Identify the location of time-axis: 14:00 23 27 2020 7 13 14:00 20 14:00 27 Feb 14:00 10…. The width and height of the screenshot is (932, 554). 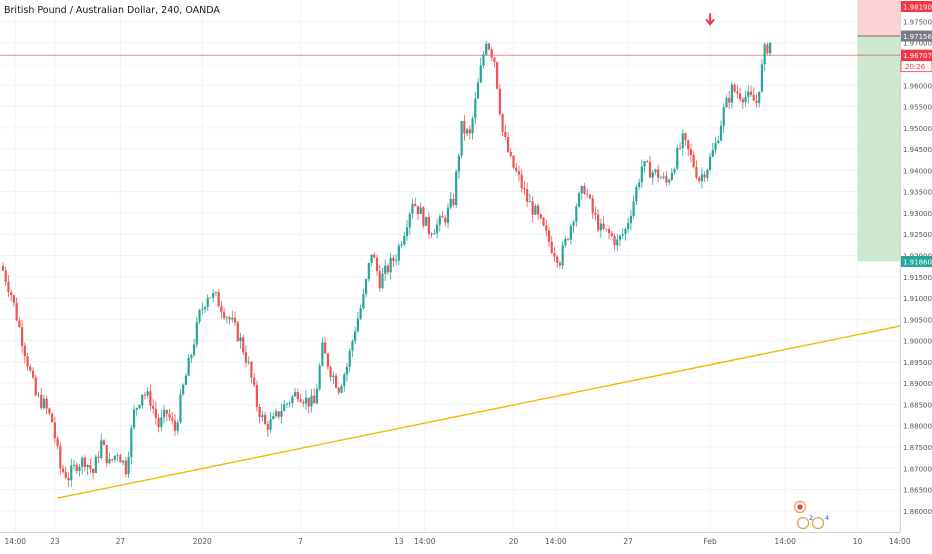
(455, 539).